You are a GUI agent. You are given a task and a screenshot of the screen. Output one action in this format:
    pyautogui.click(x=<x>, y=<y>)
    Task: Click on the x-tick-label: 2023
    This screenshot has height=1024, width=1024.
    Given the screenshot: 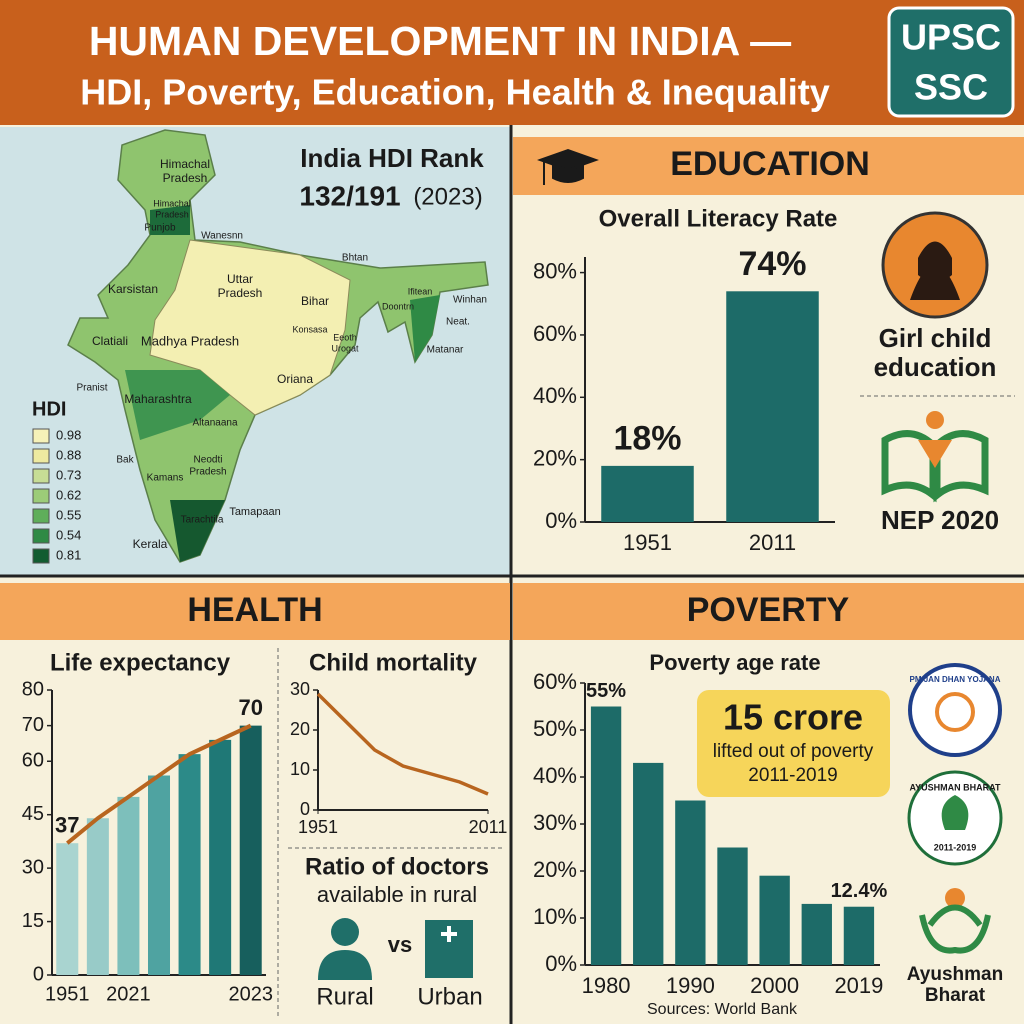 What is the action you would take?
    pyautogui.click(x=250, y=994)
    